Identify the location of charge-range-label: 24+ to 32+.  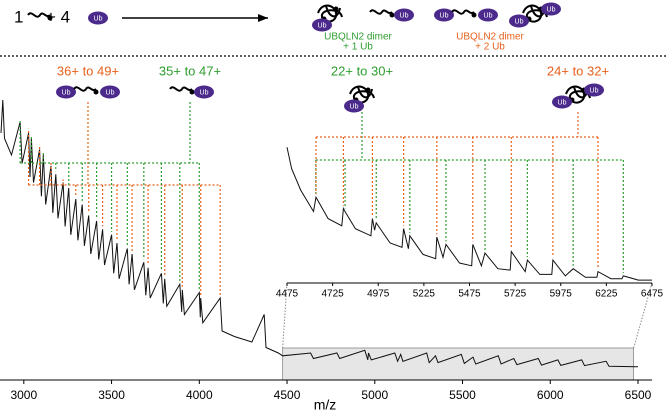
(578, 70).